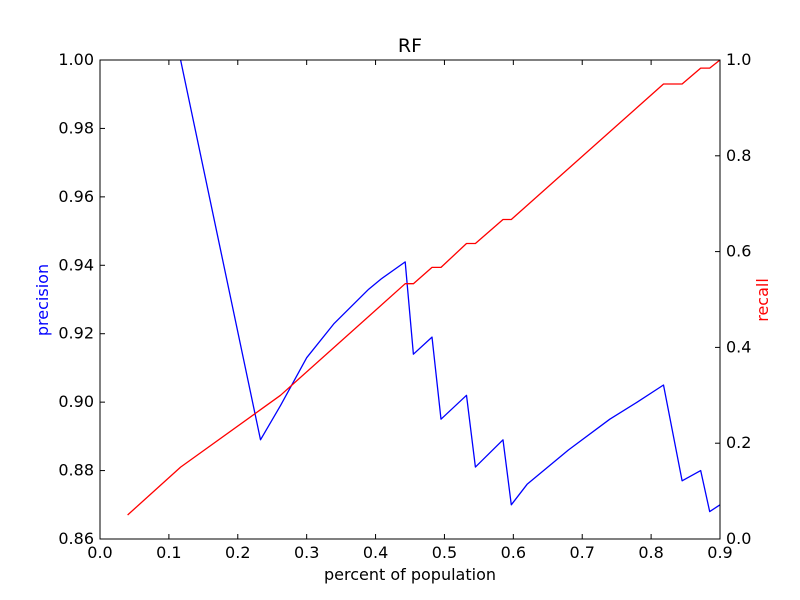  Describe the element at coordinates (733, 299) in the screenshot. I see `right-y-axis-ticks: 0.0 0.2 0.4 0.6 0.8 1.0` at that location.